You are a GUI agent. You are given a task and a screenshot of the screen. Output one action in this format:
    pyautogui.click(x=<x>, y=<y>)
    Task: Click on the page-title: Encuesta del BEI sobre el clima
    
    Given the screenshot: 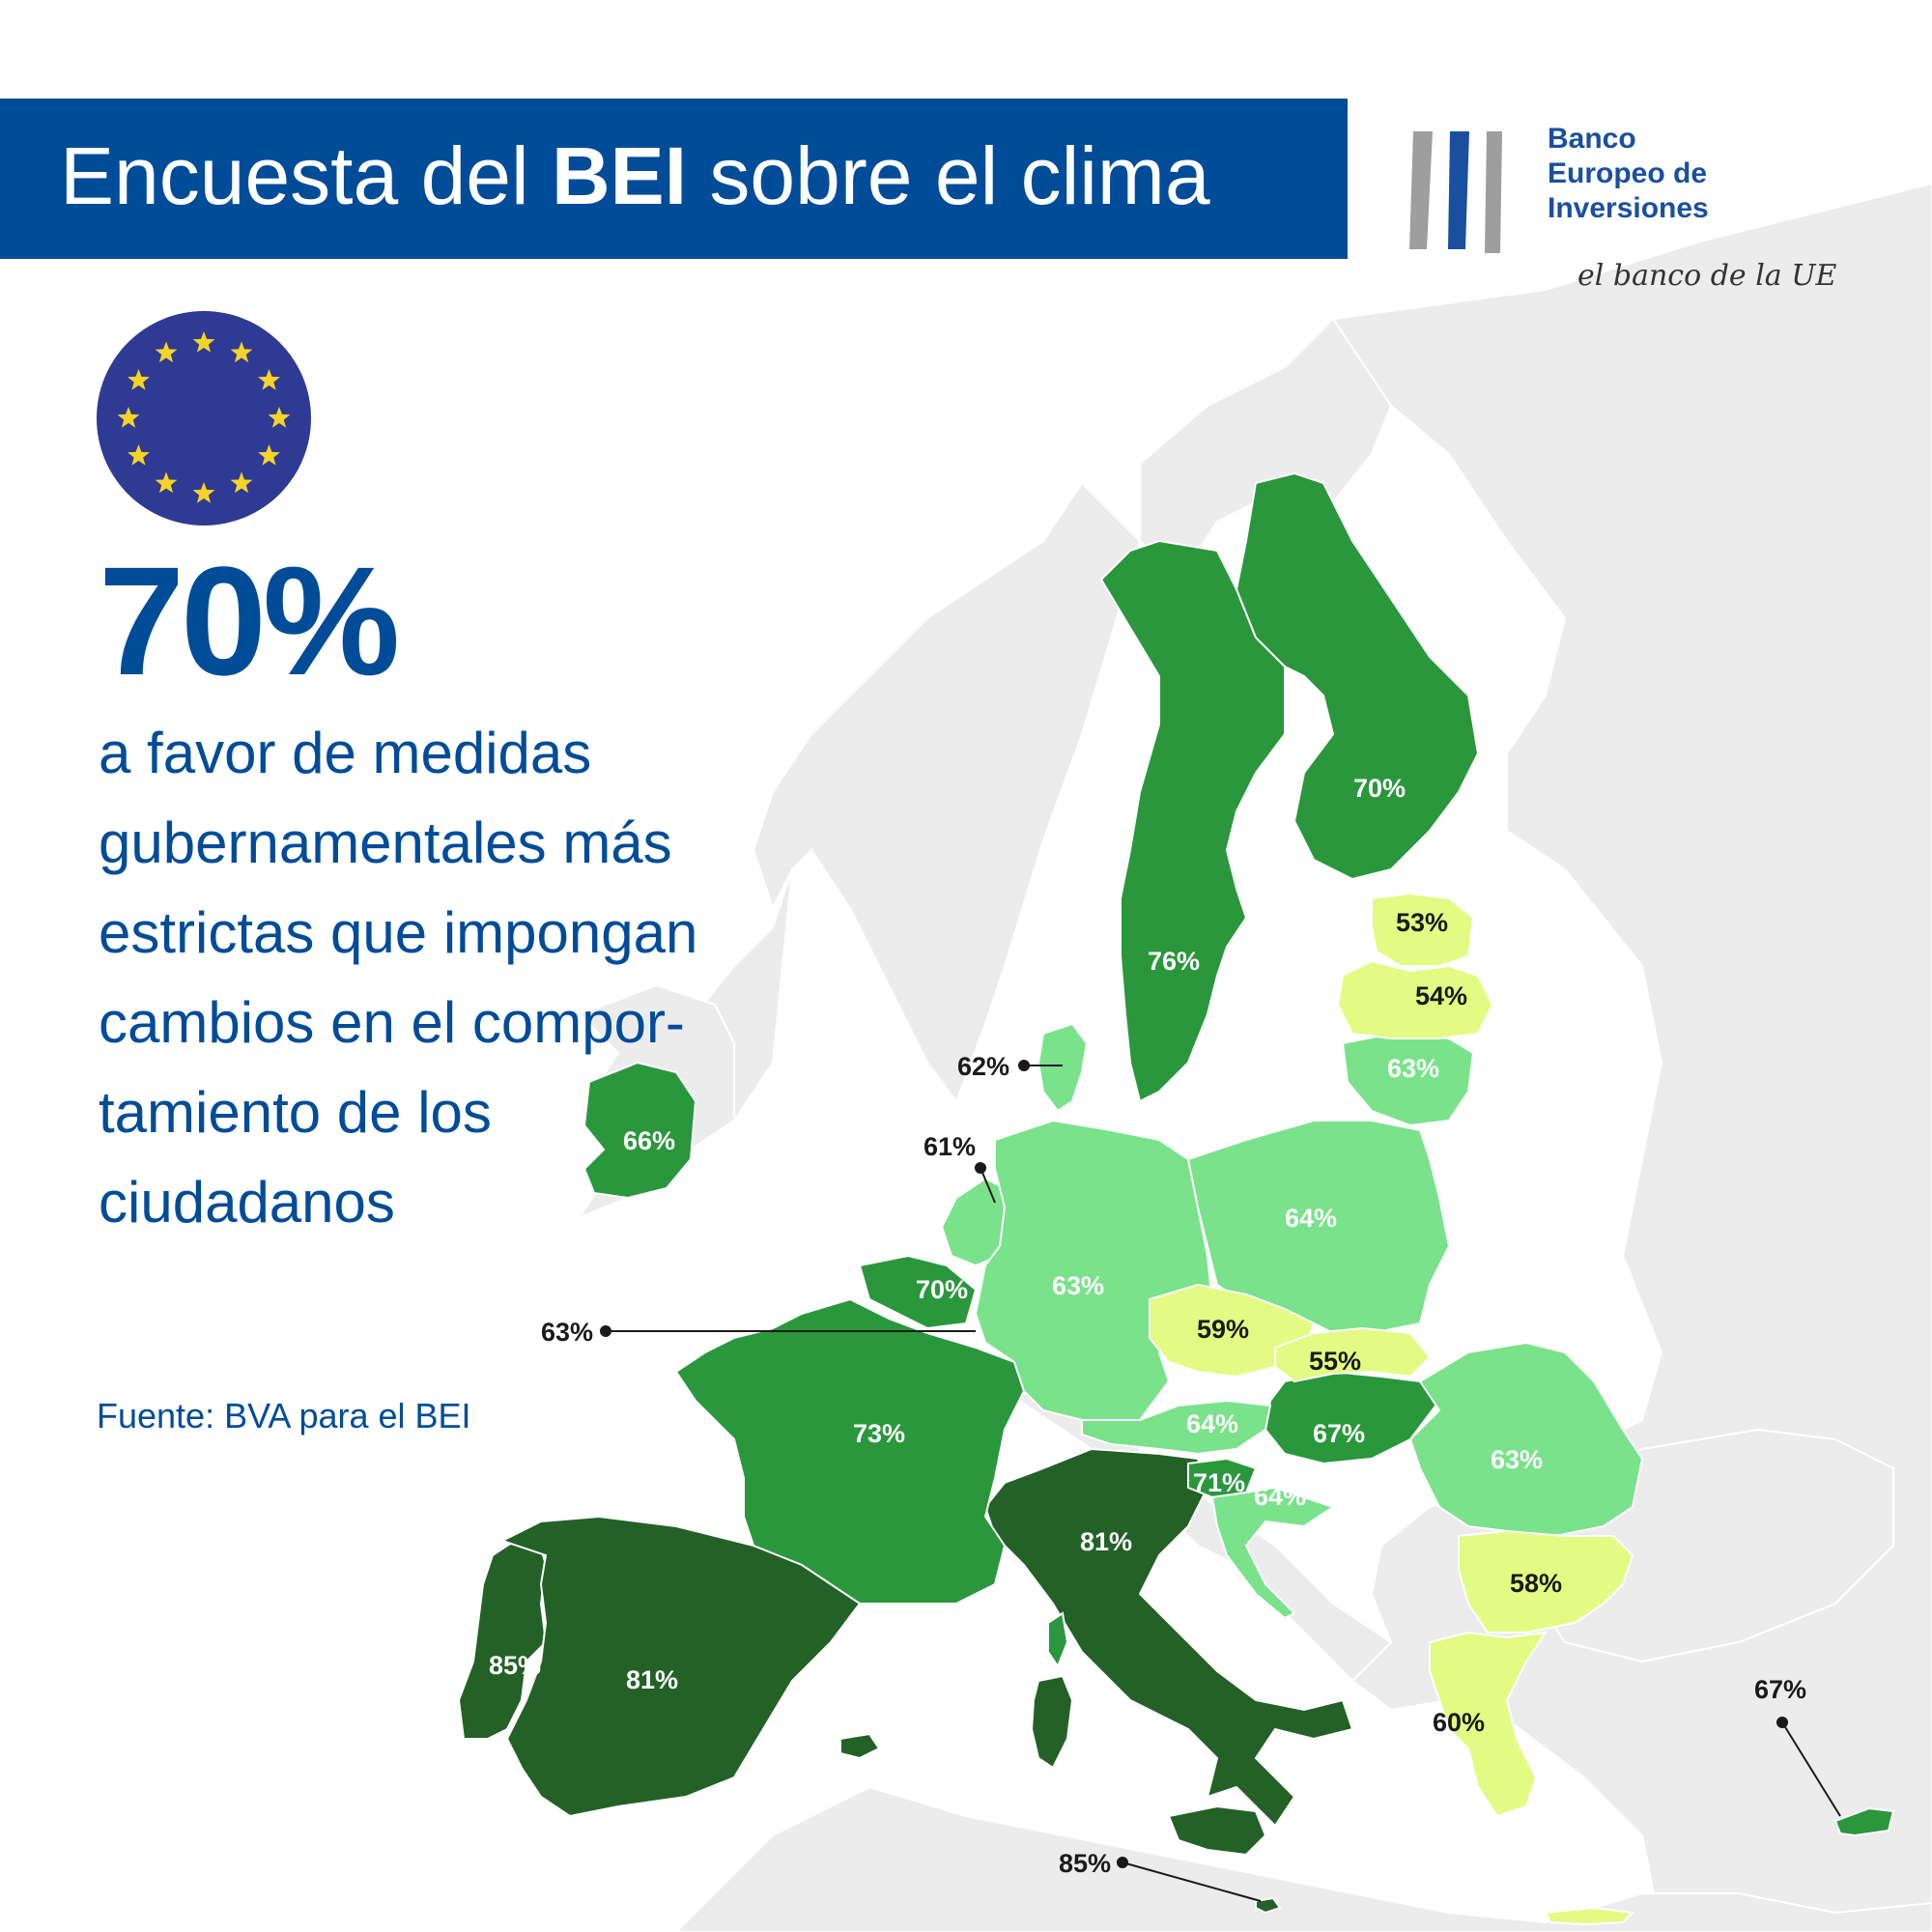 What is the action you would take?
    pyautogui.click(x=635, y=176)
    